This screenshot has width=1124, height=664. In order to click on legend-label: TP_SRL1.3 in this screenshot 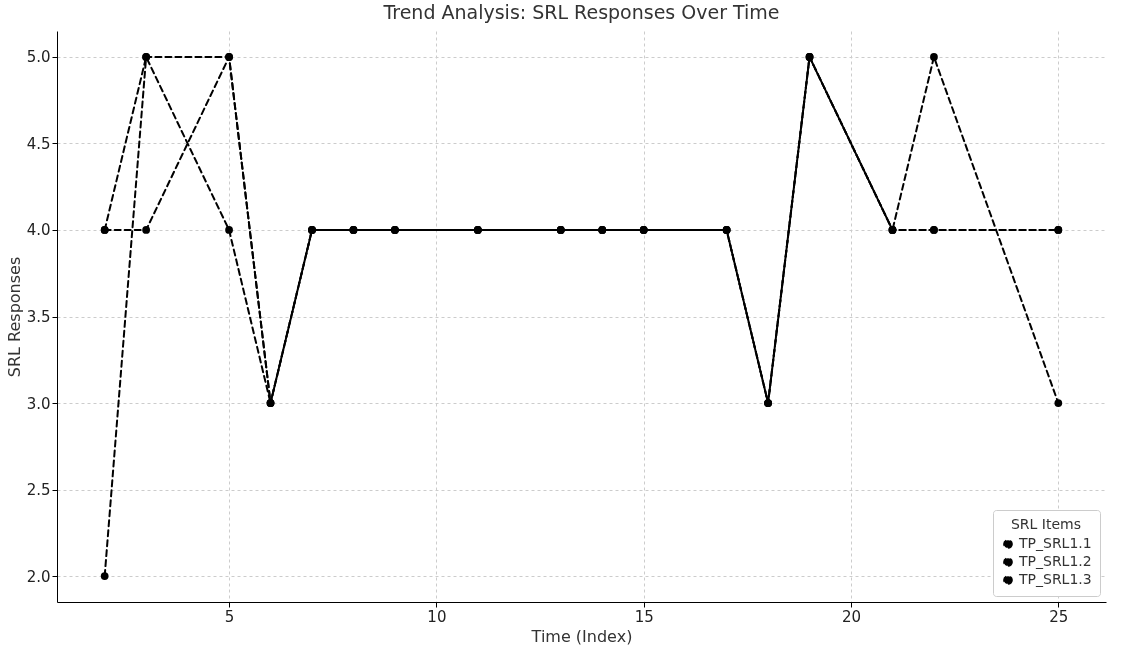, I will do `click(1055, 579)`.